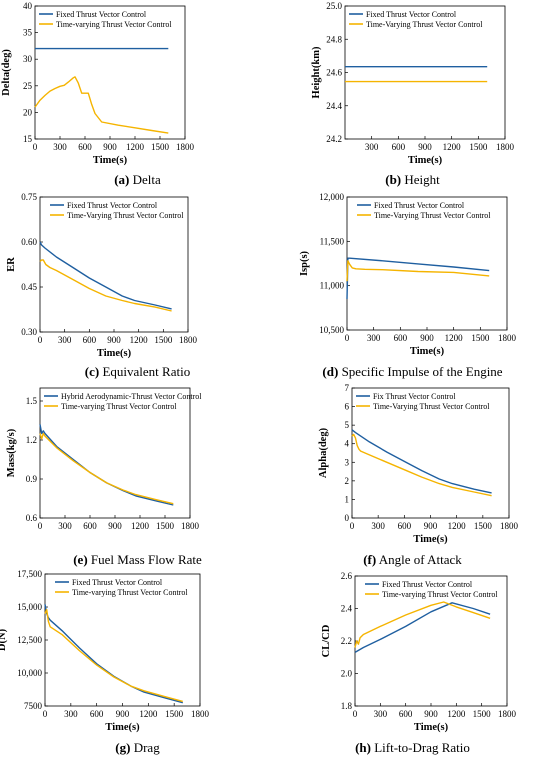 This screenshot has height=760, width=550. What do you see at coordinates (29, 574) in the screenshot?
I see `y-tick-label: 17,500` at bounding box center [29, 574].